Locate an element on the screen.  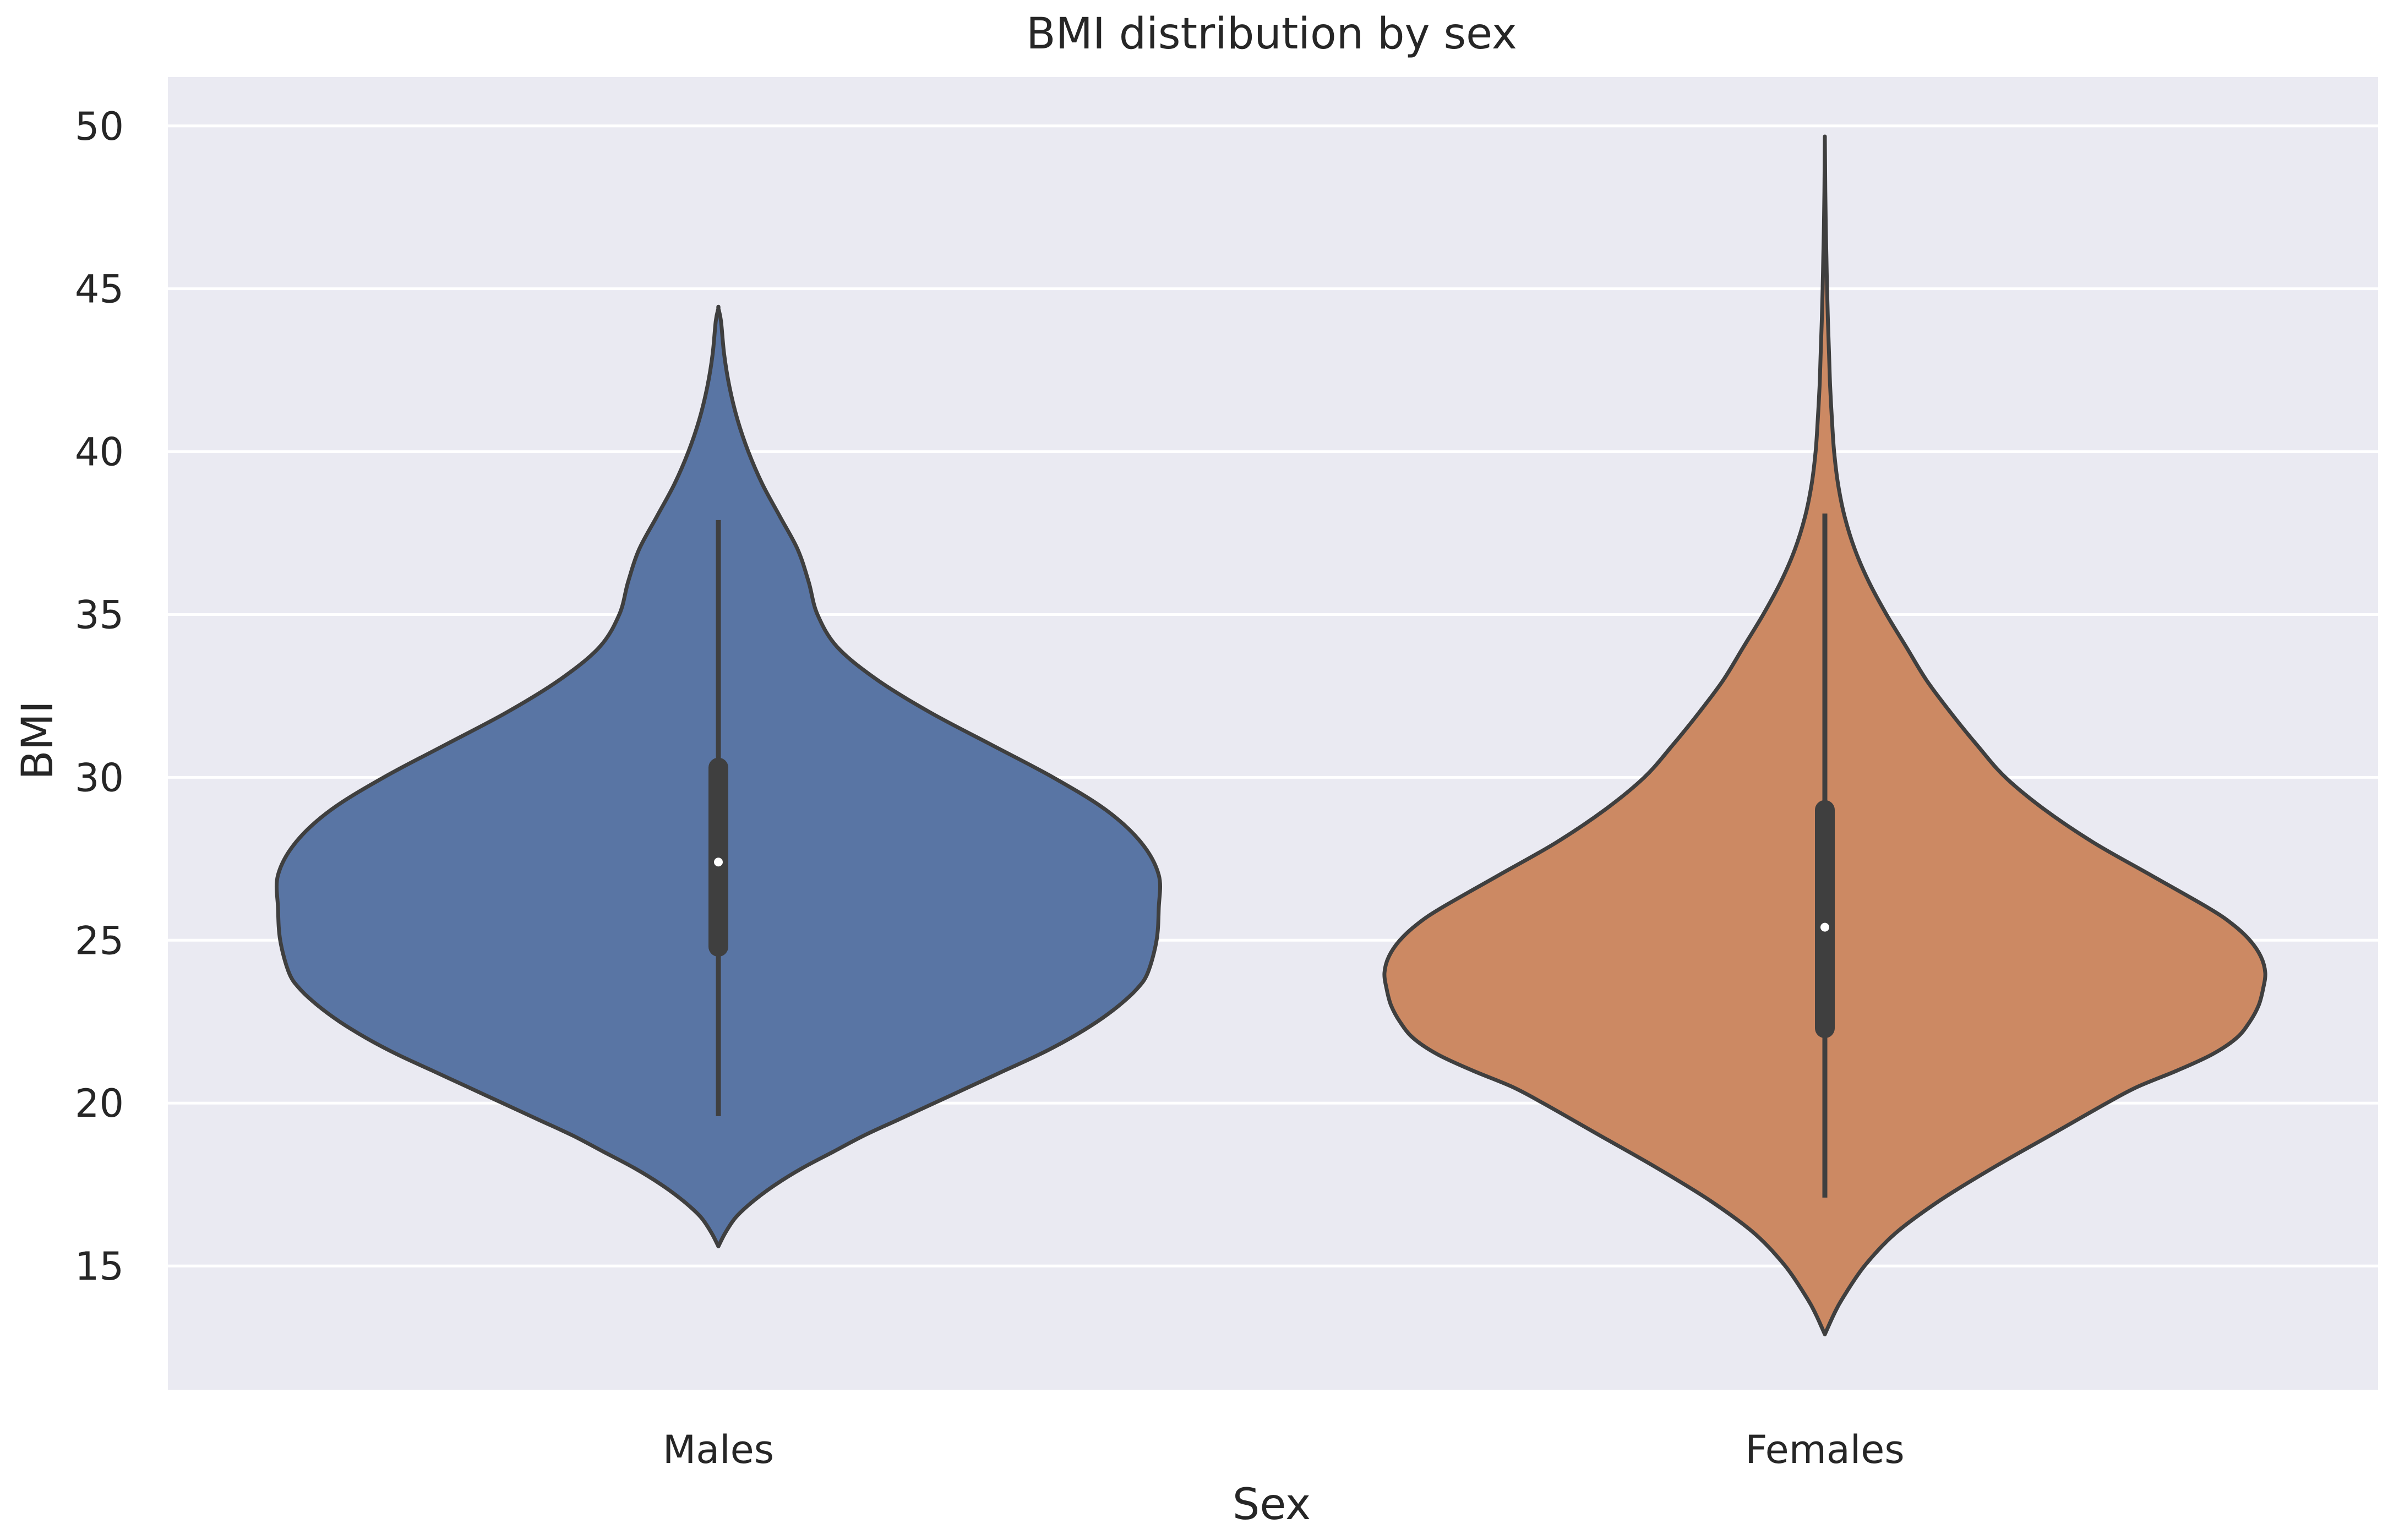
y-tick-label-15: 15 is located at coordinates (100, 1266).